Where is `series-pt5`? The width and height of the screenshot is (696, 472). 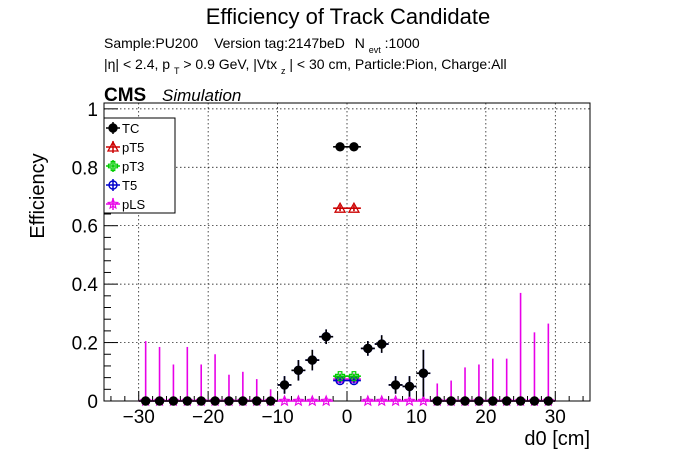
series-pt5 is located at coordinates (347, 207).